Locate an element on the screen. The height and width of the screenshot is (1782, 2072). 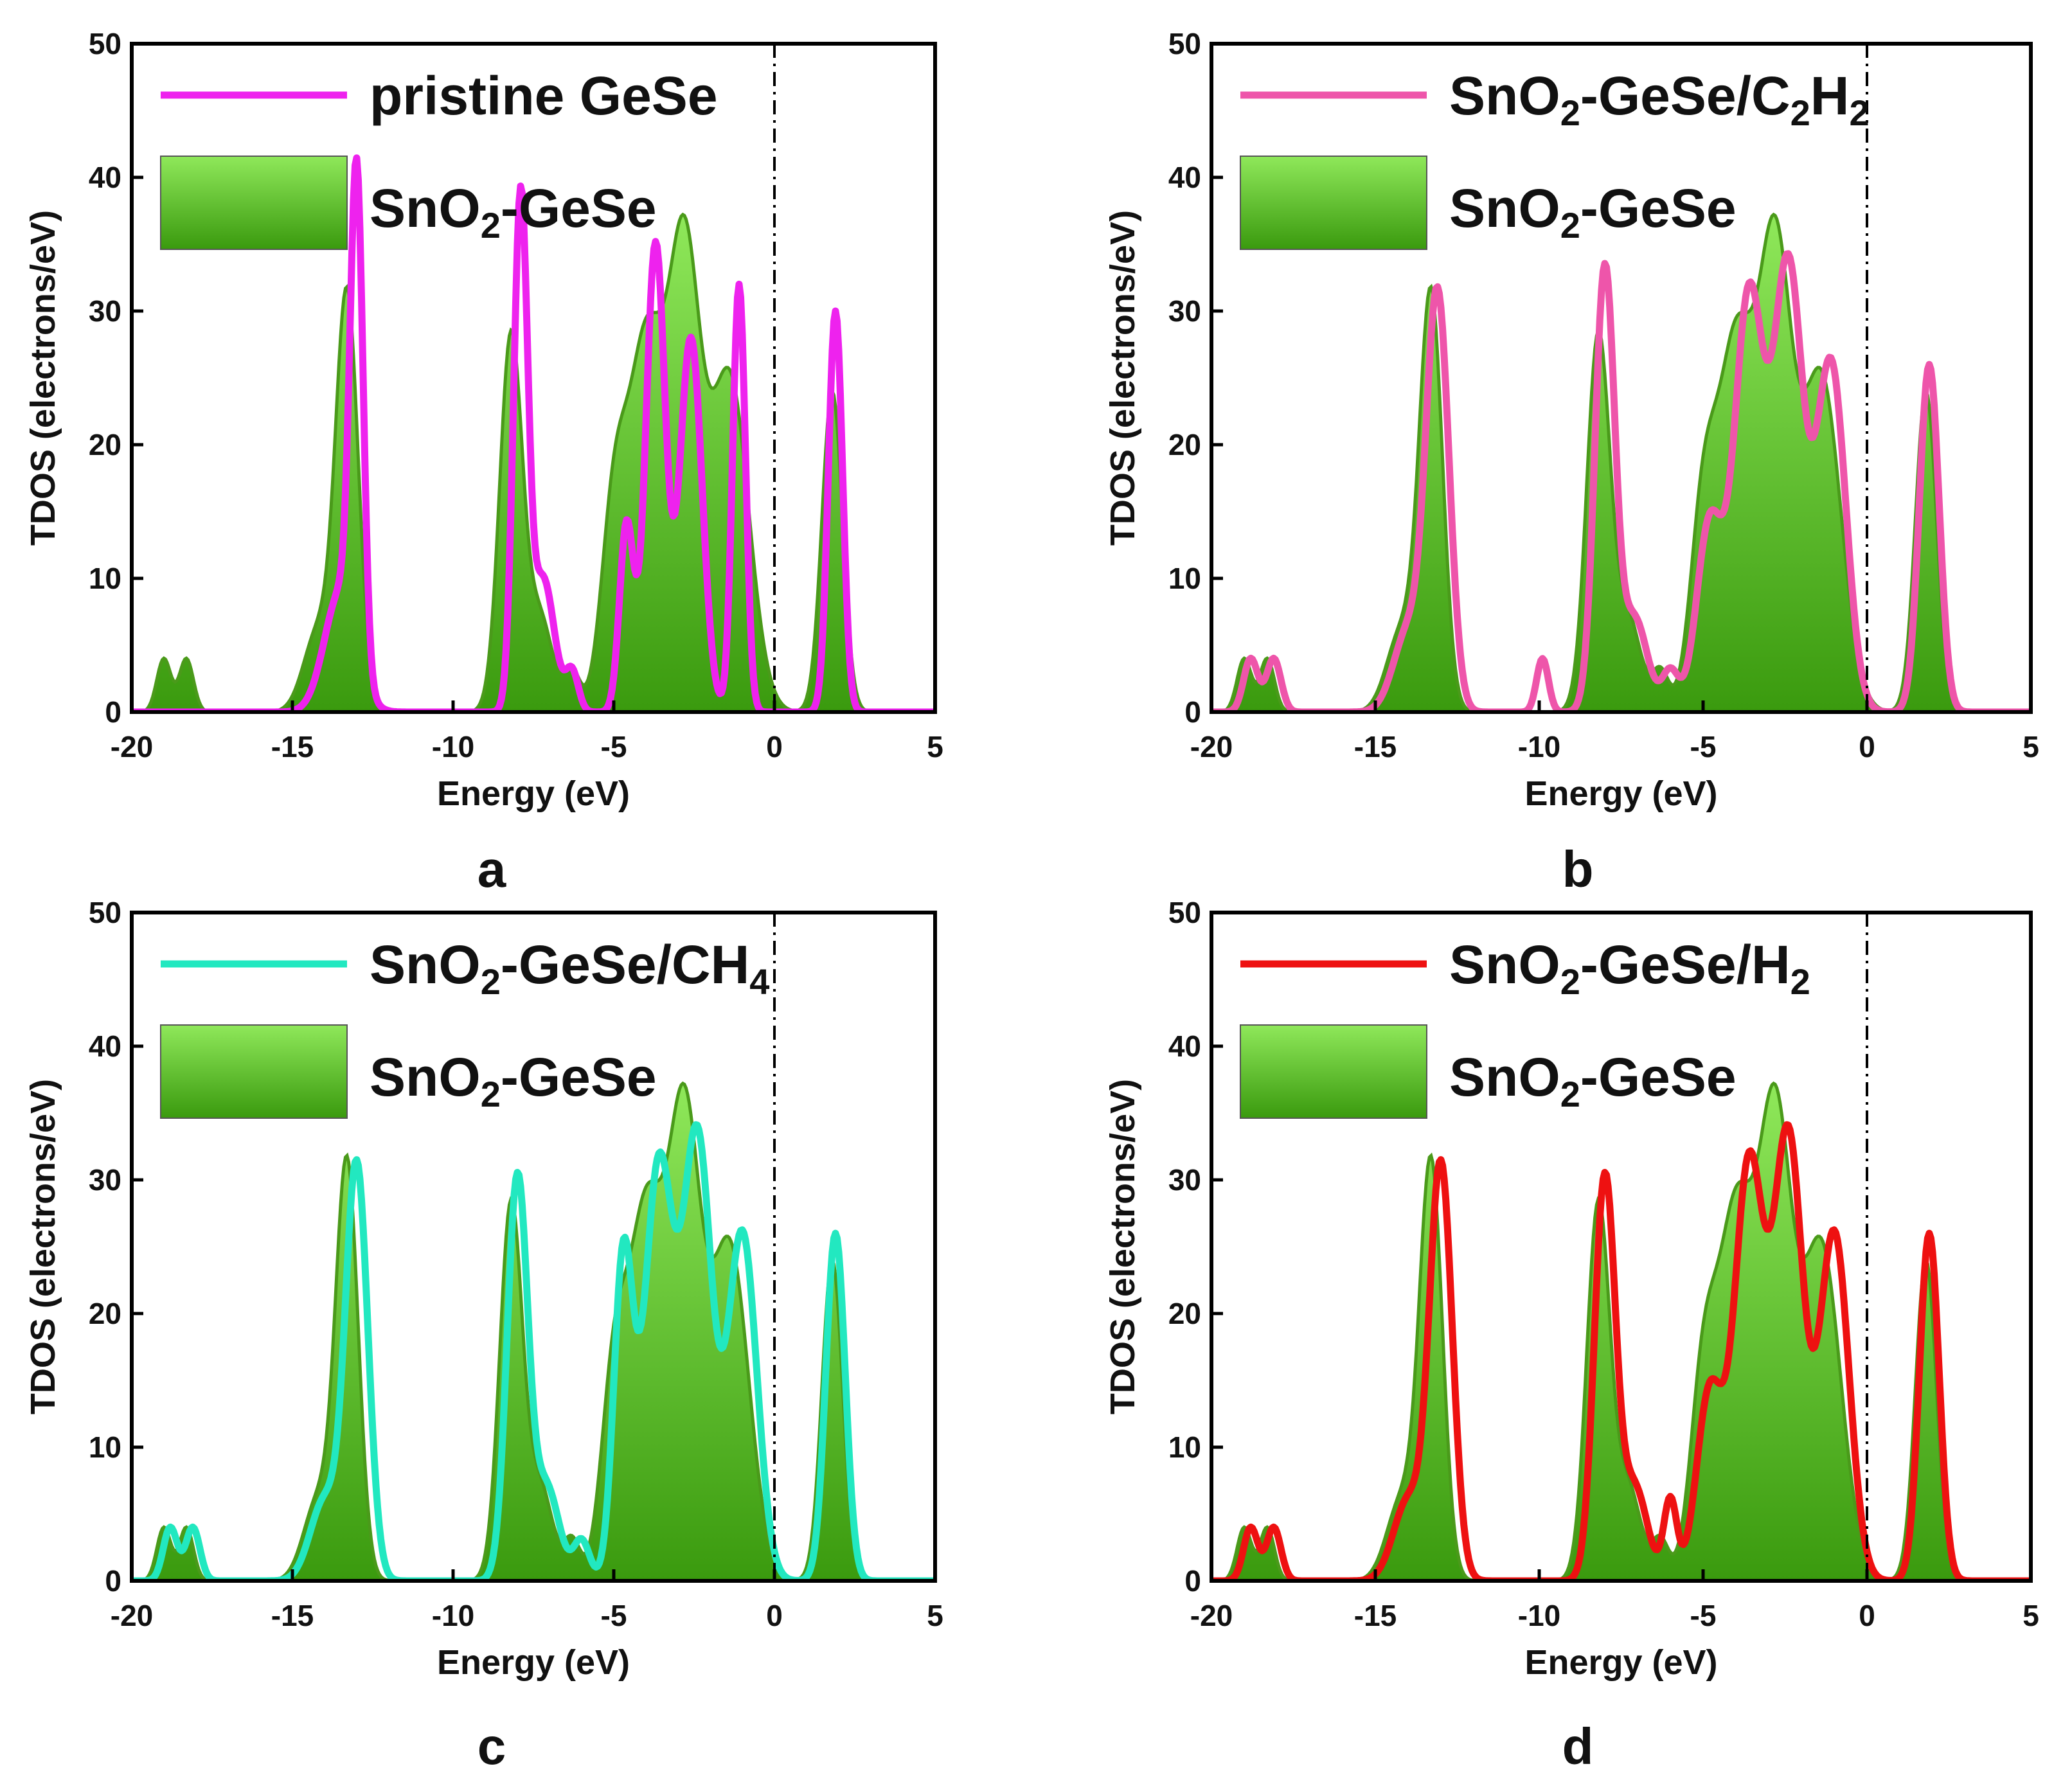
legend-label-line: pristine GeSe is located at coordinates (544, 96).